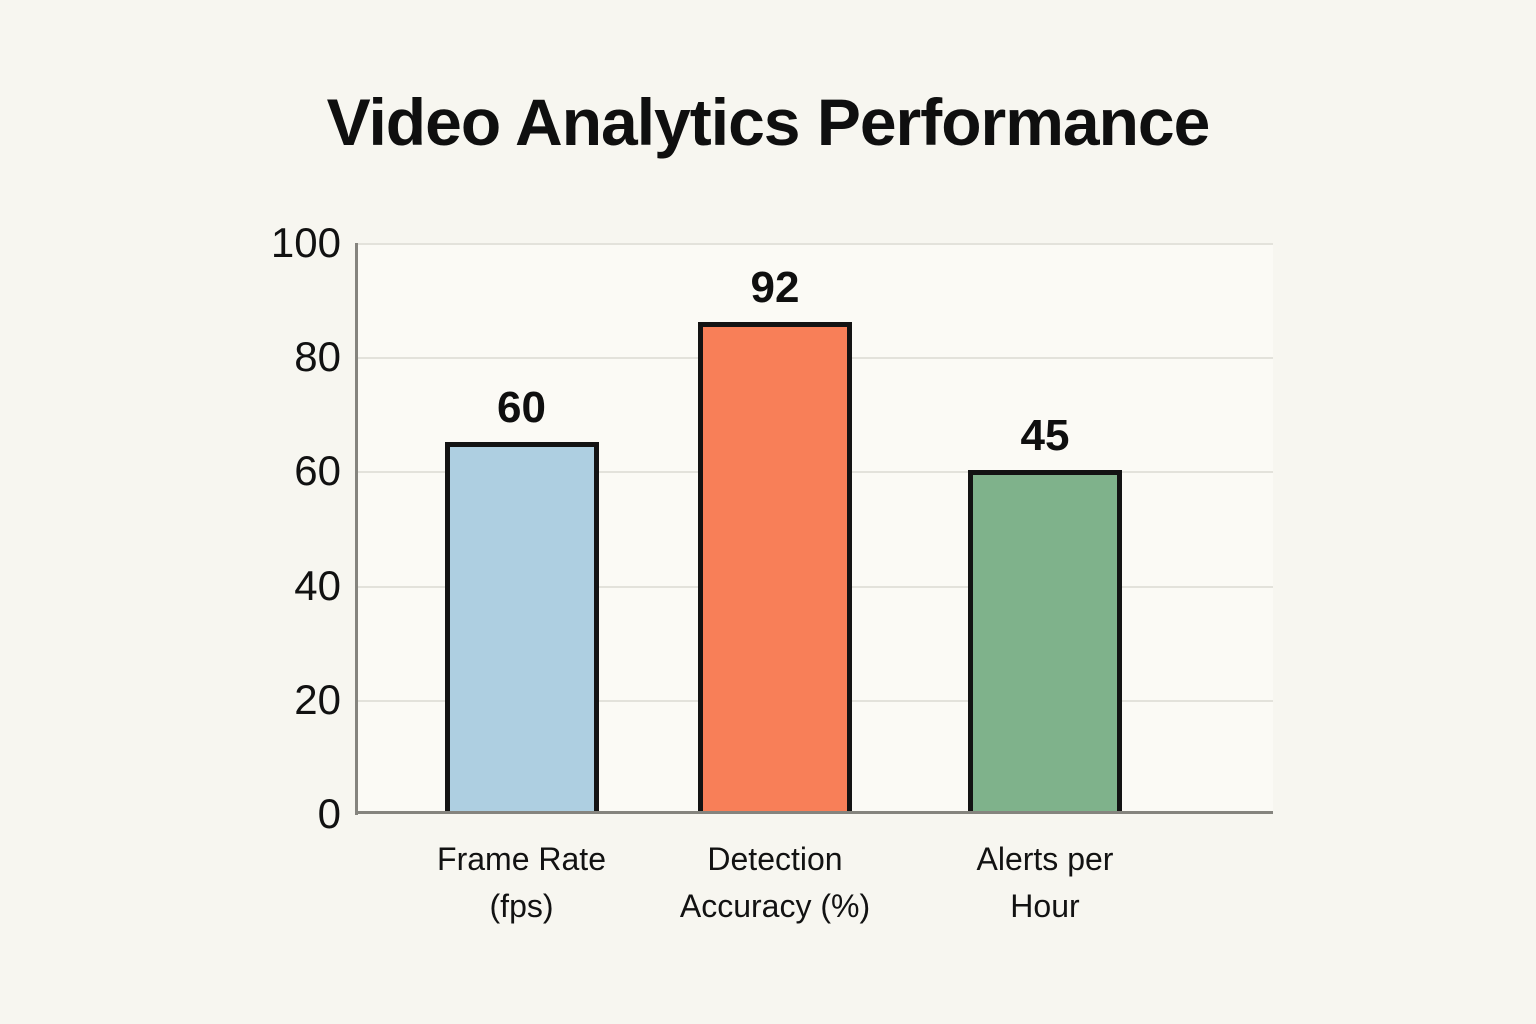 This screenshot has height=1024, width=1536. I want to click on bar-value-label: 45, so click(1045, 436).